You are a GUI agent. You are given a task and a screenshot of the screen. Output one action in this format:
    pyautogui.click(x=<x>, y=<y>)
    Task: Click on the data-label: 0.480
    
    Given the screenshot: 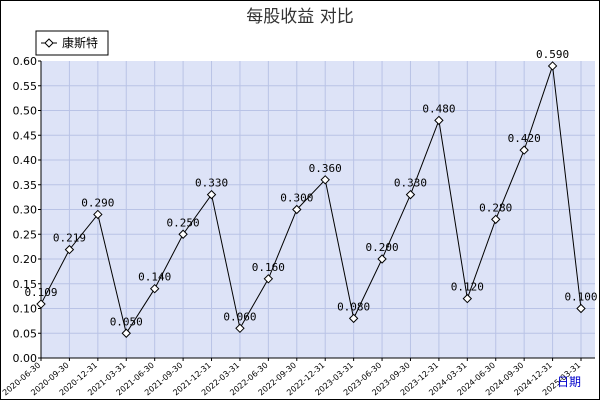 What is the action you would take?
    pyautogui.click(x=438, y=108)
    